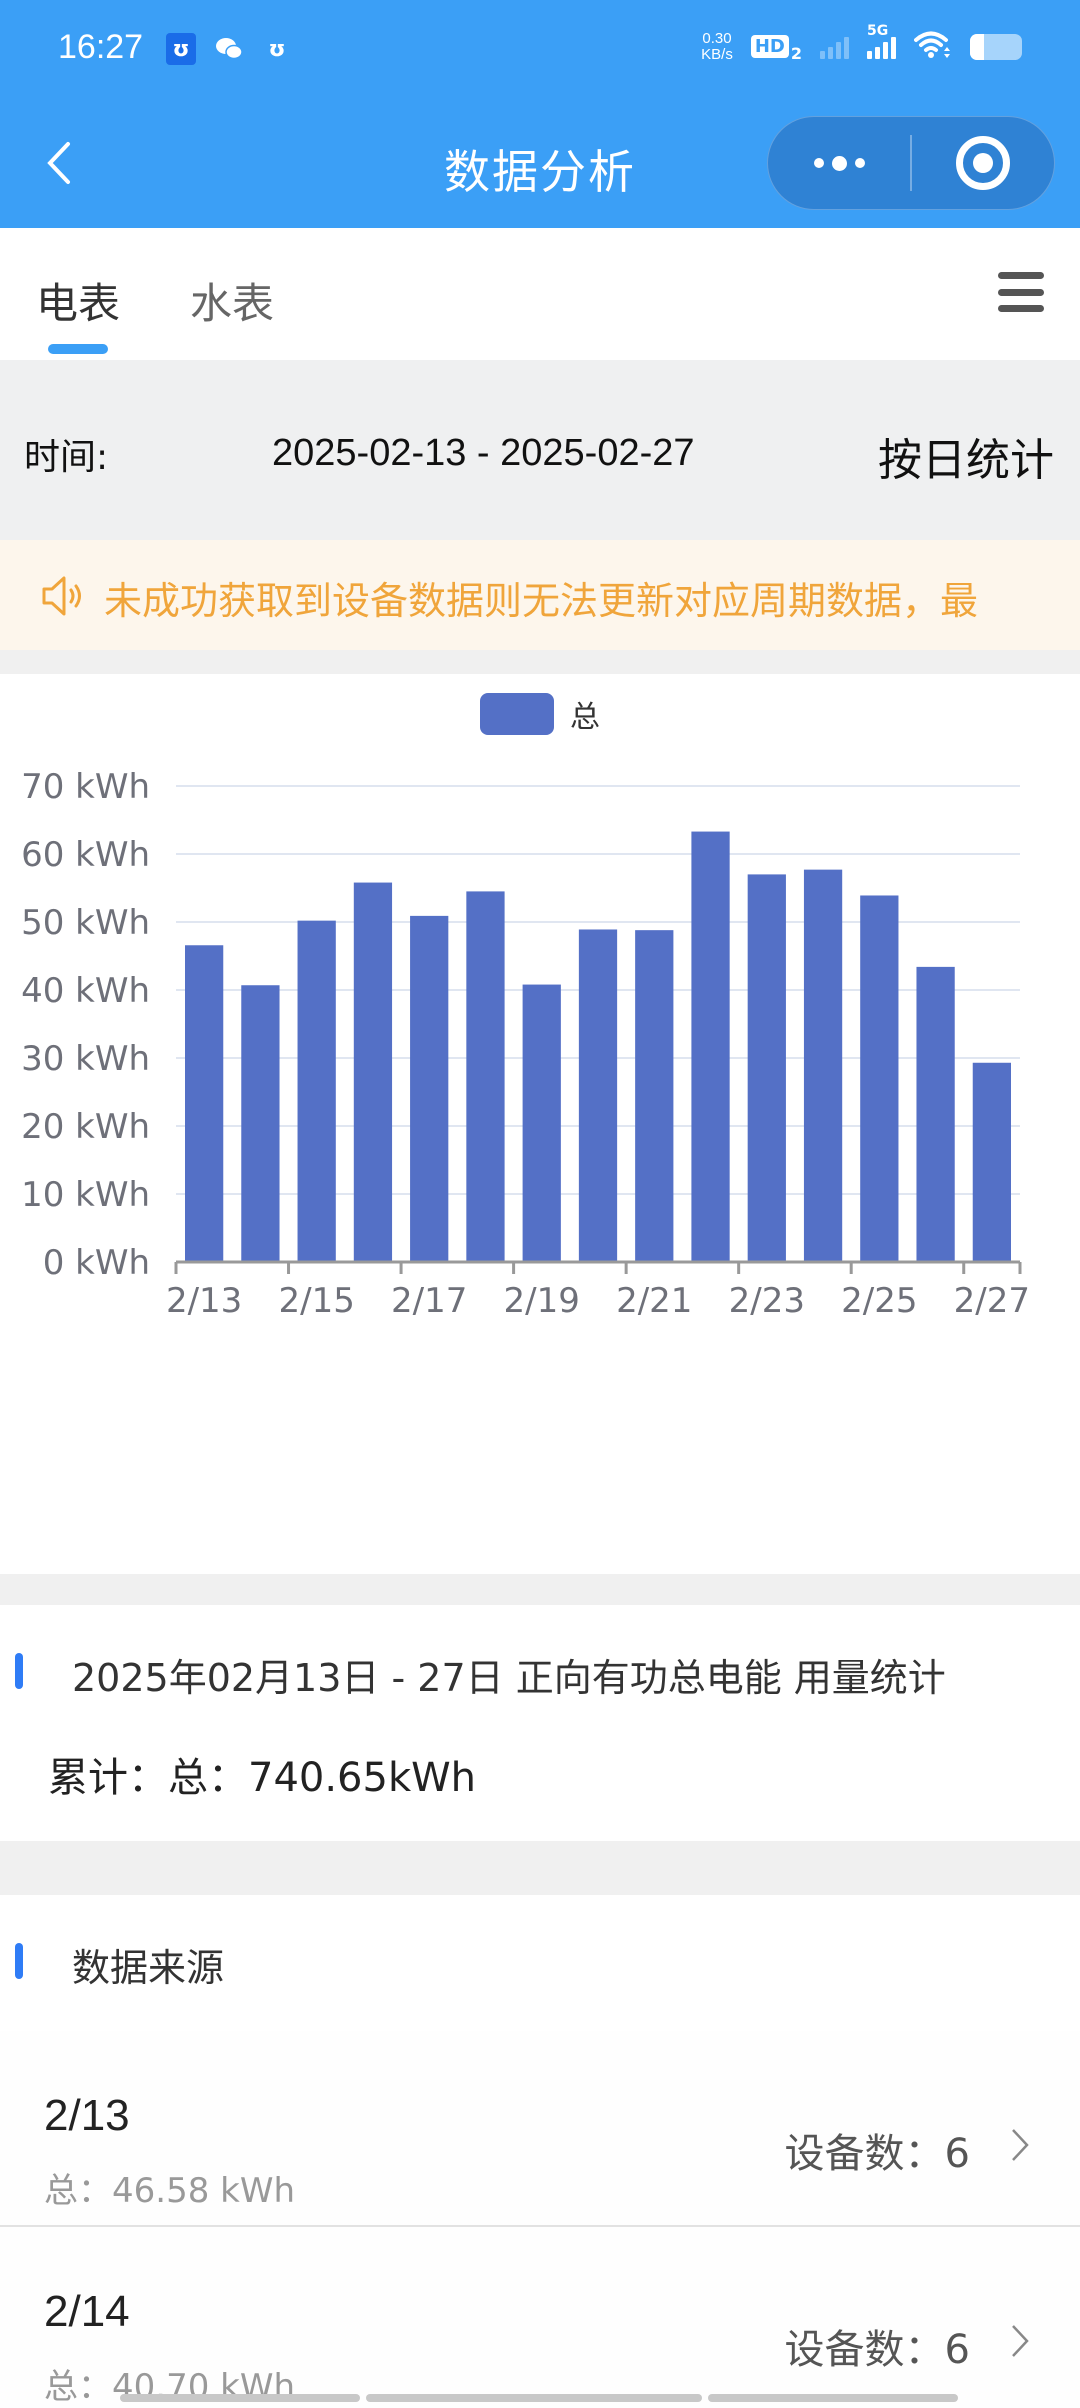  What do you see at coordinates (85, 787) in the screenshot?
I see `y-axis-label: 70 kWh` at bounding box center [85, 787].